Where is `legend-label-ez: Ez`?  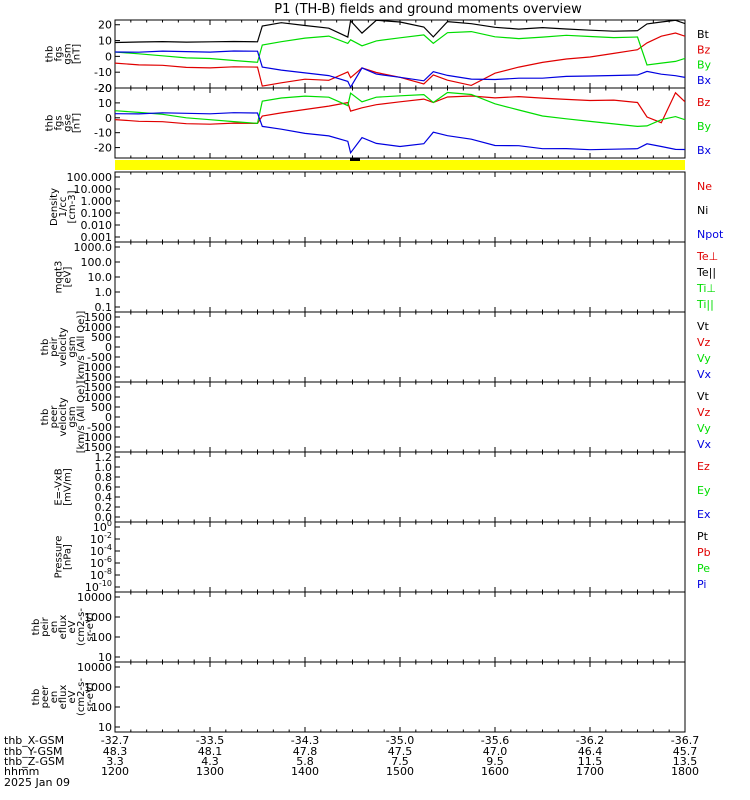
legend-label-ez: Ez is located at coordinates (703, 466).